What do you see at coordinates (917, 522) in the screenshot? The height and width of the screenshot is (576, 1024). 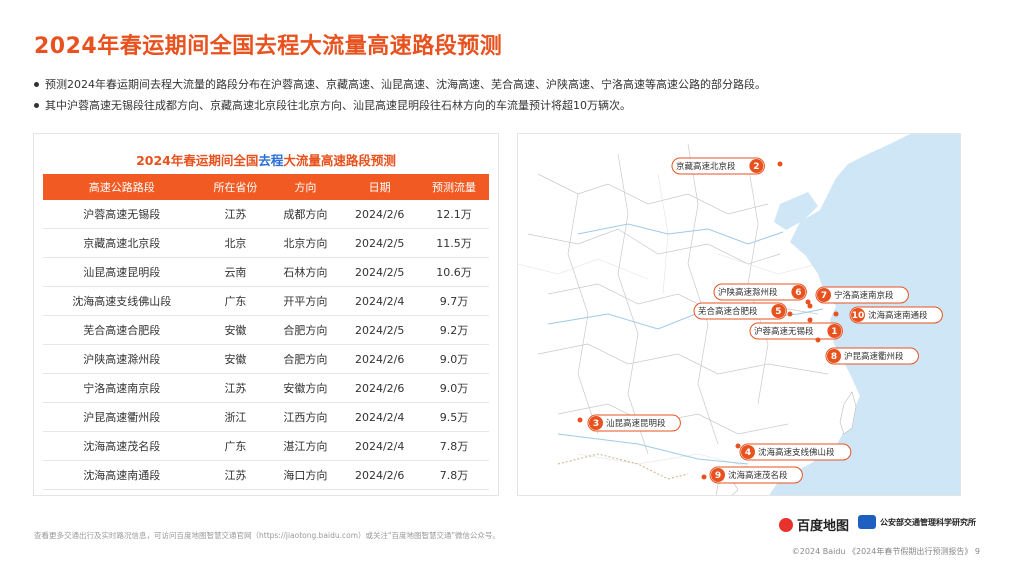 I see `traffic-institute-logo: 公安部交通管理科学研究所` at bounding box center [917, 522].